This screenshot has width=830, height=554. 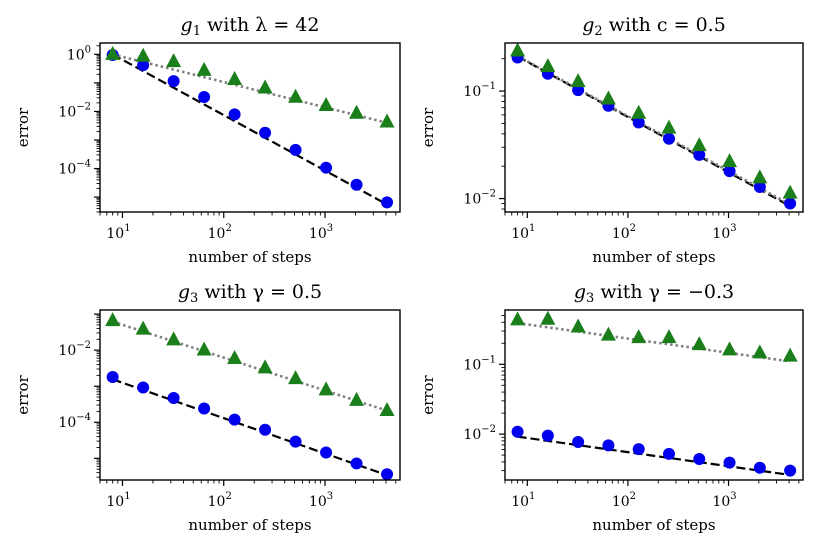 I want to click on subplot-title: g3 with γ = 0.5, so click(x=250, y=293).